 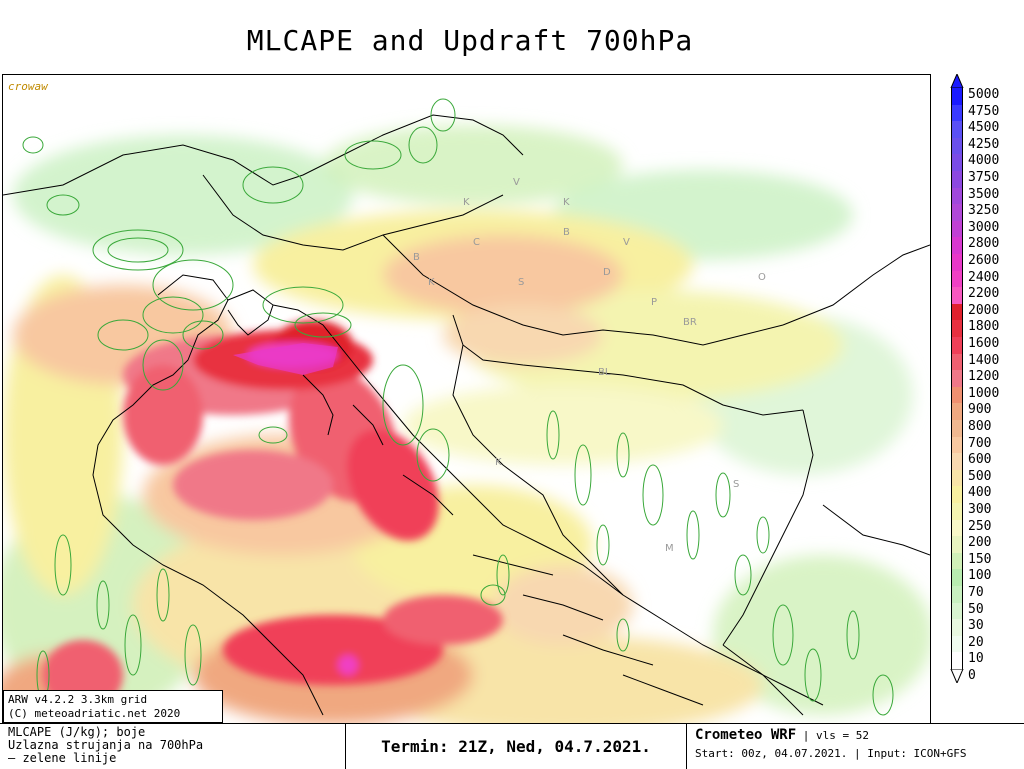 I want to click on legend-bottom-arrow, so click(x=957, y=676).